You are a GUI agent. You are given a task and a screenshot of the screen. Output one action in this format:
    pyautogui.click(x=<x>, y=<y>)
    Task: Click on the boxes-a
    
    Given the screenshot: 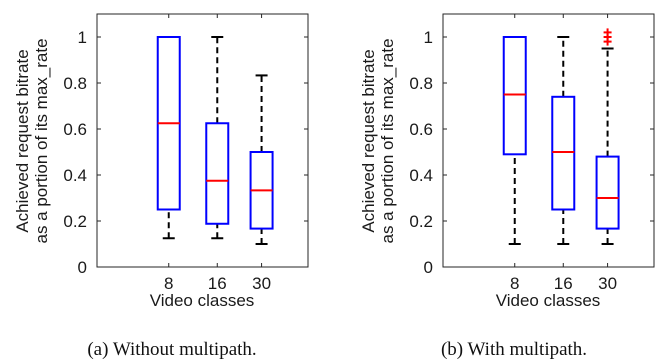 What is the action you would take?
    pyautogui.click(x=215, y=140)
    